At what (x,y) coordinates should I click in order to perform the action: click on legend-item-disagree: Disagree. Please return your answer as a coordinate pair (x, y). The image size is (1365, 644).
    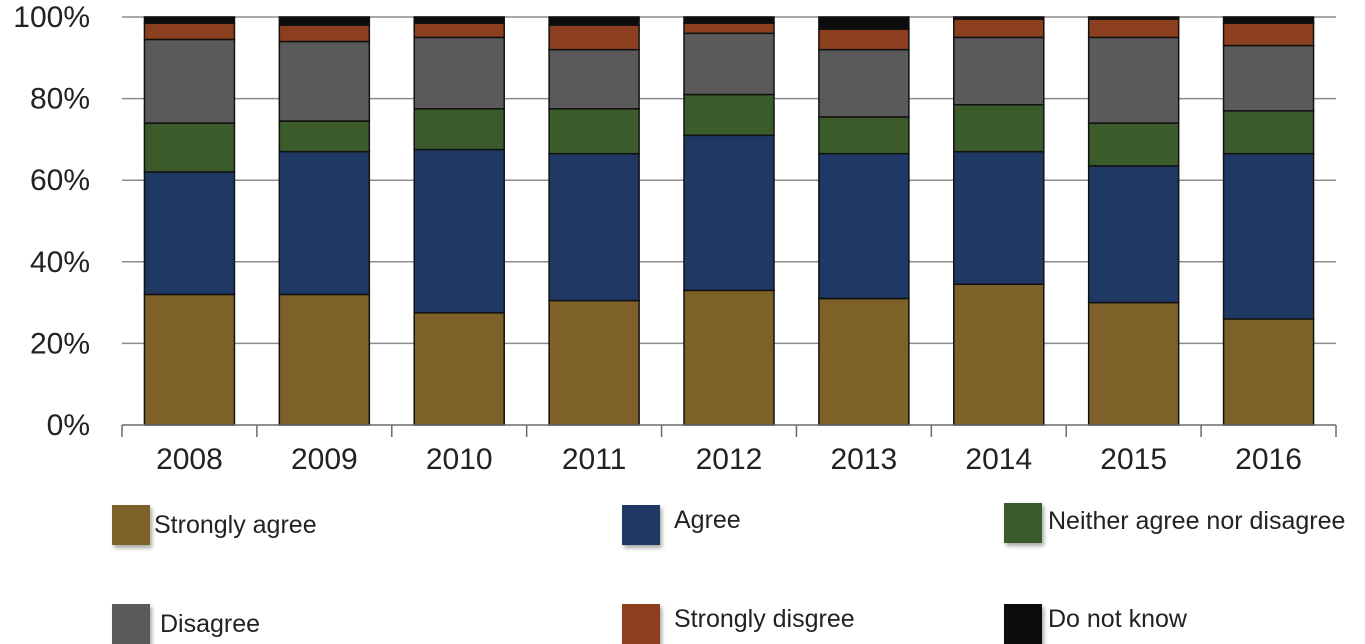
    Looking at the image, I should click on (186, 624).